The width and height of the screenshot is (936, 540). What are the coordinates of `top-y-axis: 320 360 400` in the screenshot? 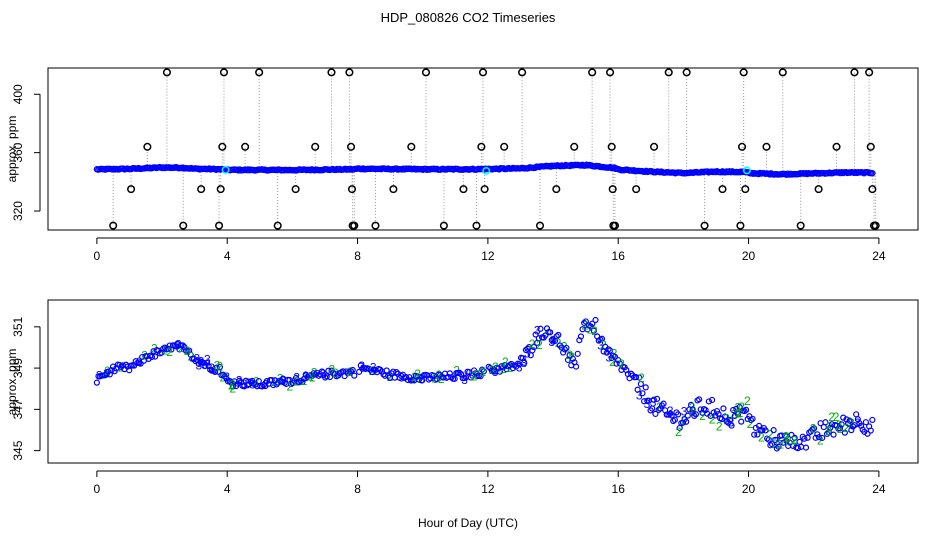 It's located at (26, 152).